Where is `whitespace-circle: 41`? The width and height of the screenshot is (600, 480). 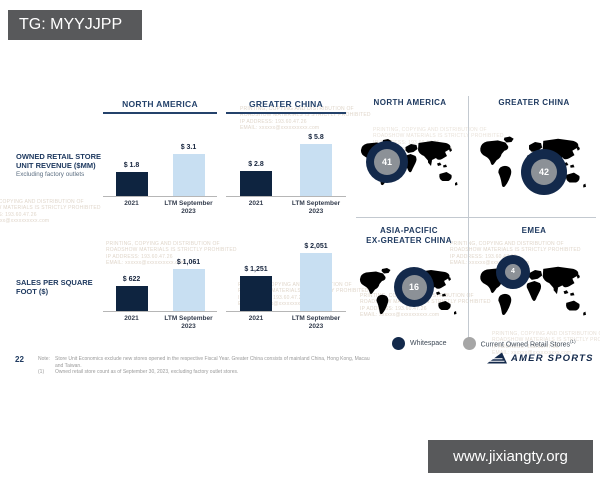 whitespace-circle: 41 is located at coordinates (387, 161).